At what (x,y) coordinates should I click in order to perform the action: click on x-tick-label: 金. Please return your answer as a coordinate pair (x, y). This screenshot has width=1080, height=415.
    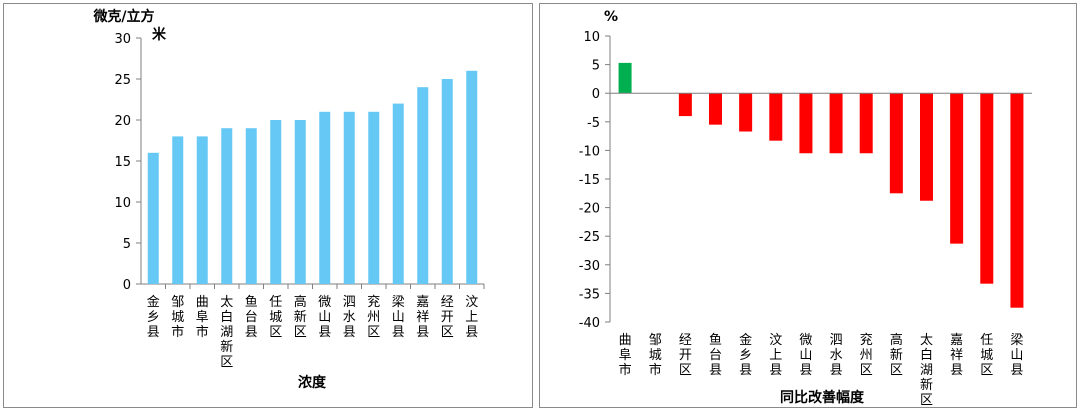
    Looking at the image, I should click on (745, 340).